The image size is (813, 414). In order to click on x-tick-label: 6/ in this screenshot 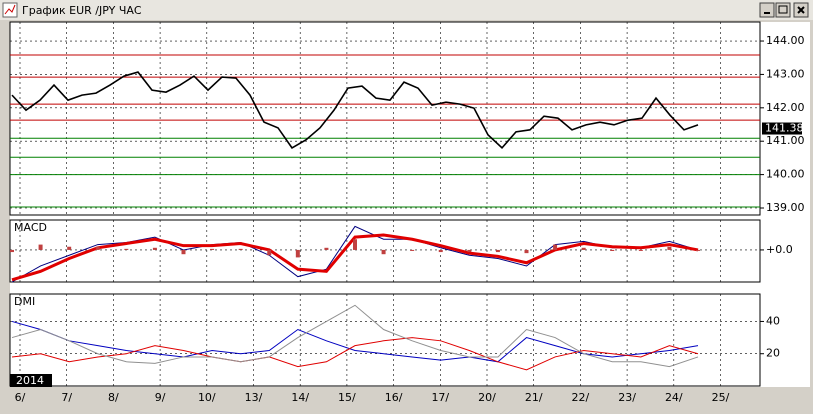, I will do `click(20, 397)`.